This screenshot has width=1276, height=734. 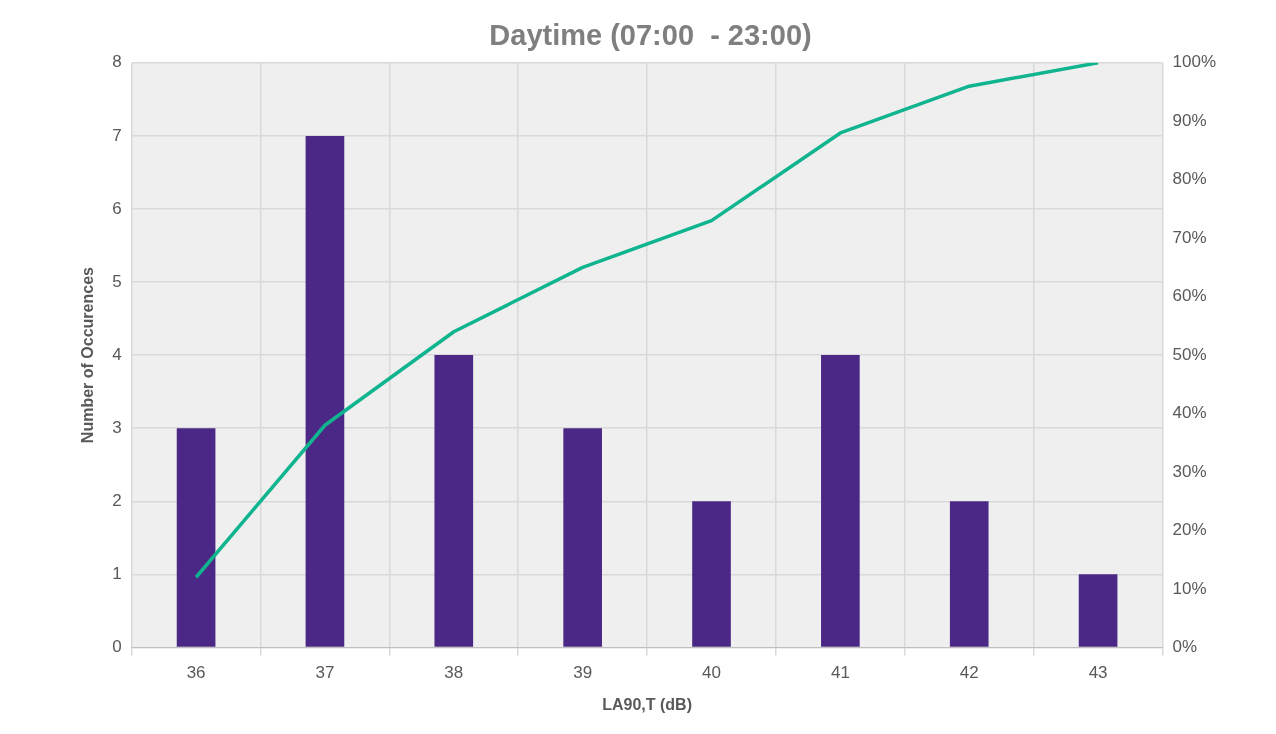 I want to click on y-axis-title: Number of Occurences, so click(x=88, y=355).